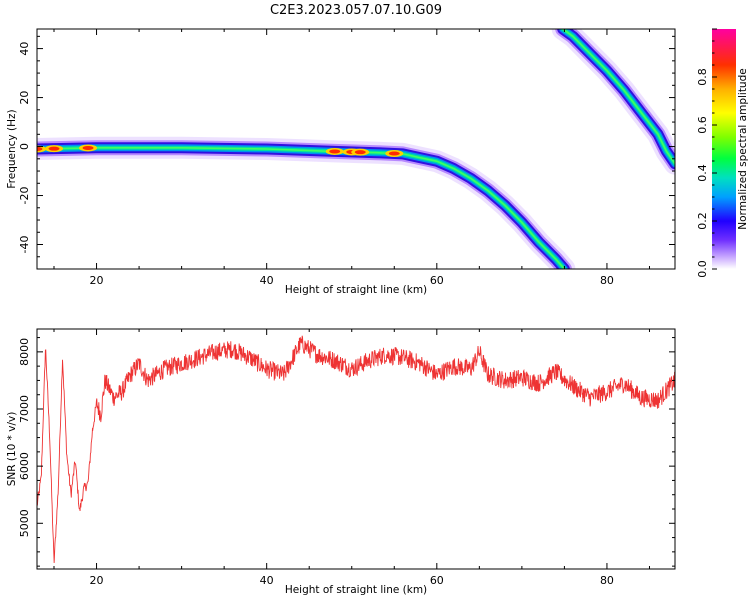 The width and height of the screenshot is (750, 604). What do you see at coordinates (618, 97) in the screenshot?
I see `spectrogram-trace-1-band` at bounding box center [618, 97].